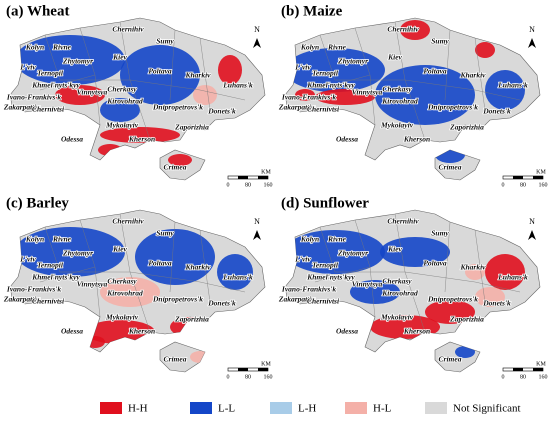  Describe the element at coordinates (92, 92) in the screenshot. I see `region-label: Vinnytsya` at that location.